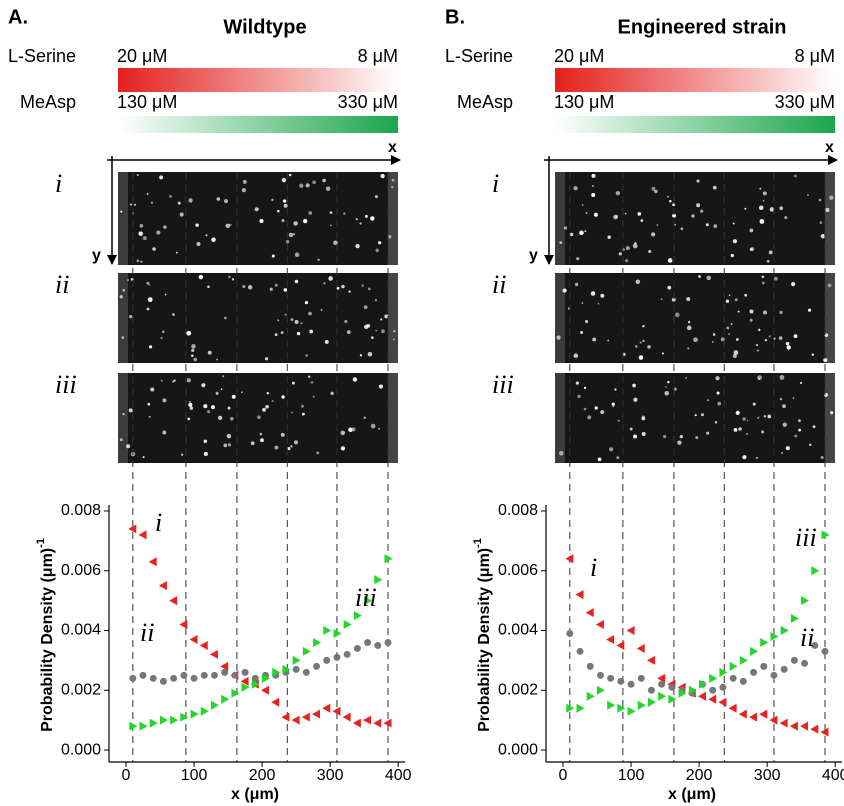 The width and height of the screenshot is (844, 806). I want to click on y-arrow-label: y, so click(533, 255).